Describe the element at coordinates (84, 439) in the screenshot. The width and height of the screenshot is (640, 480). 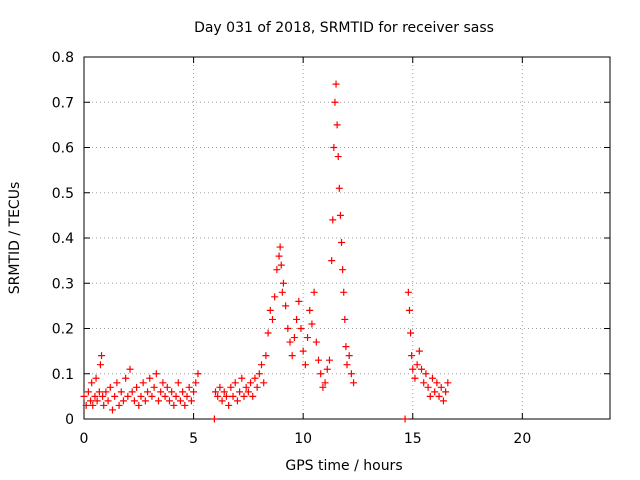
I see `x-tick-label: 0` at that location.